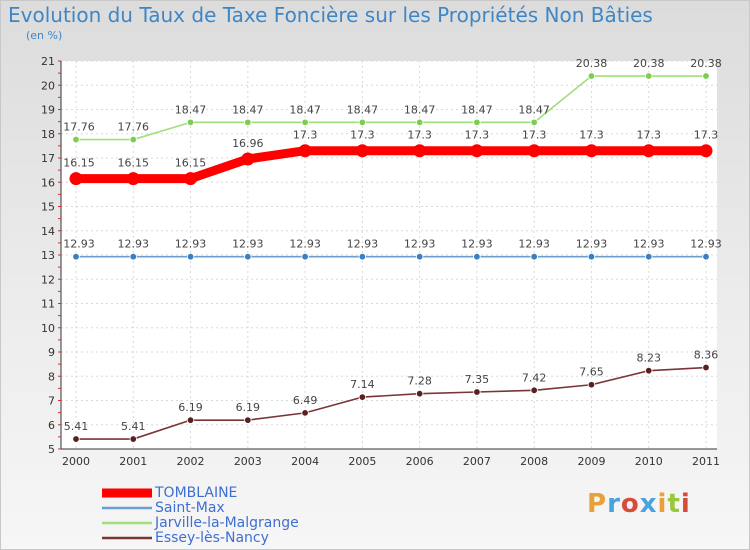  I want to click on y-tick-label: 10, so click(48, 328).